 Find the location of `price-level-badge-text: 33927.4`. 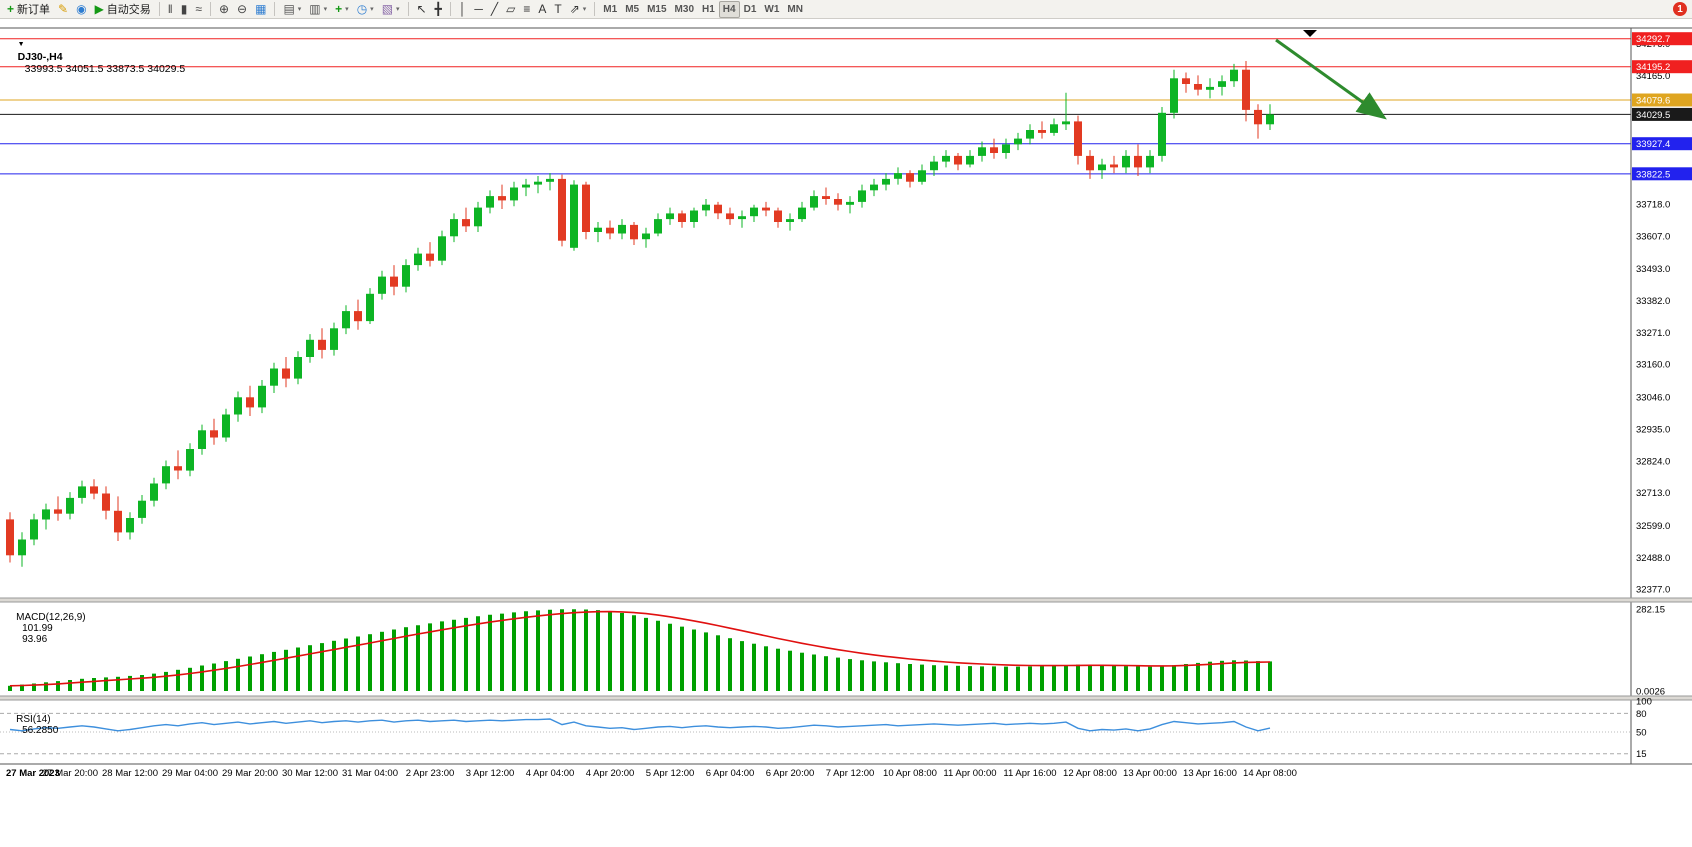

price-level-badge-text: 33927.4 is located at coordinates (1653, 144).